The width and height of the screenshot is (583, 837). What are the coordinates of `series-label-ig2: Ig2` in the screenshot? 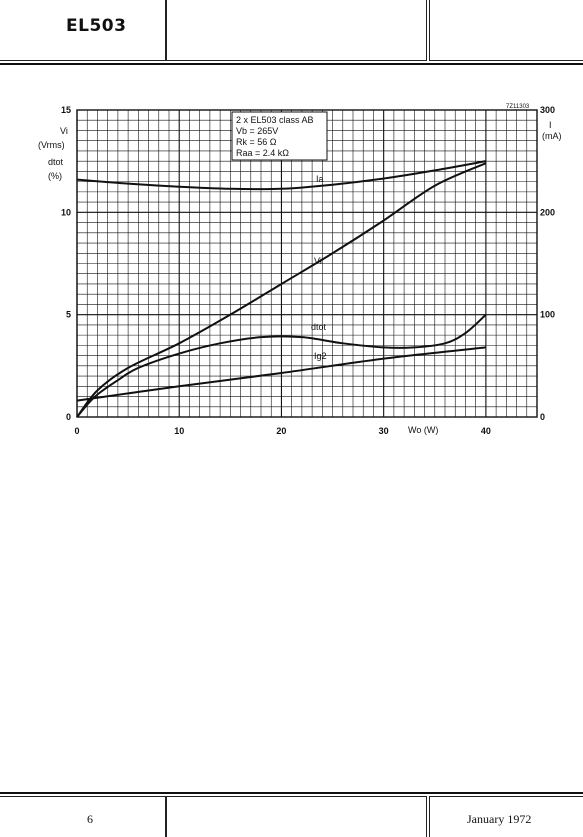 It's located at (320, 356).